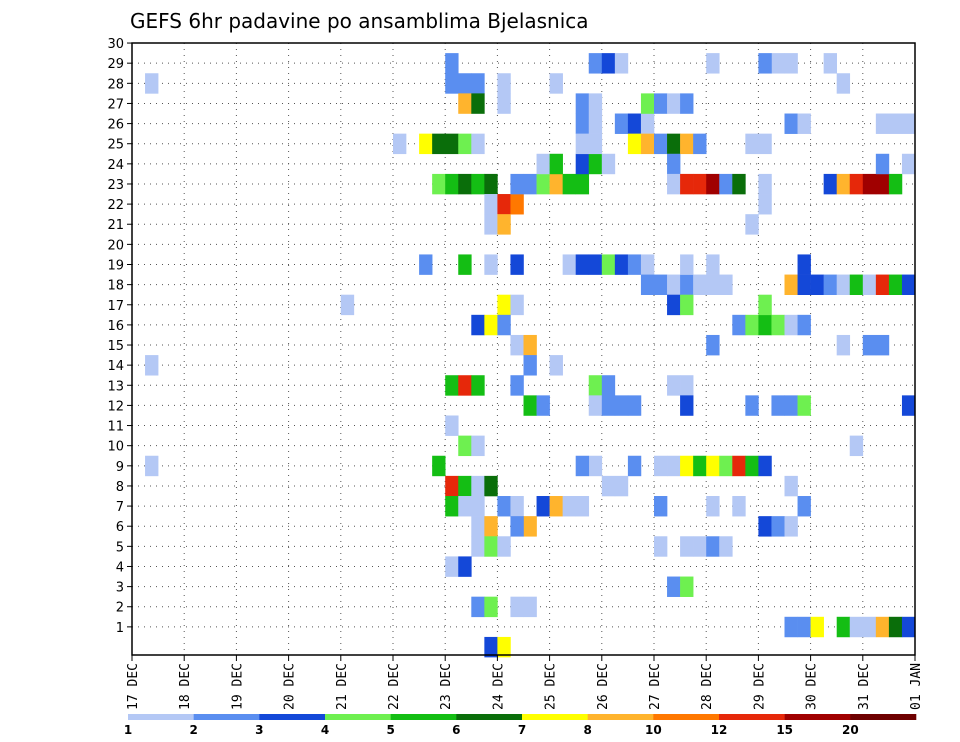 The width and height of the screenshot is (960, 742). Describe the element at coordinates (120, 547) in the screenshot. I see `y-tick-label: 5` at that location.